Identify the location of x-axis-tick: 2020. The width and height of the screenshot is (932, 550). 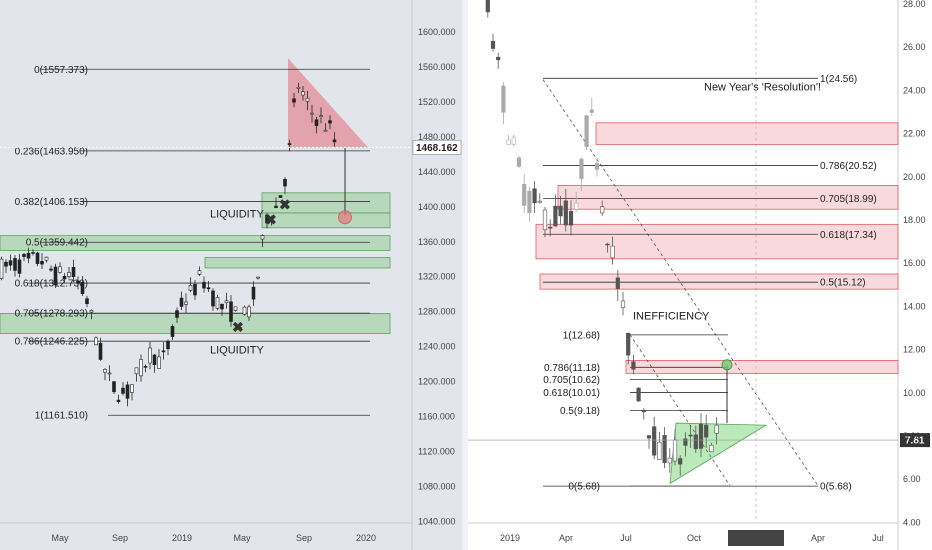
(366, 538).